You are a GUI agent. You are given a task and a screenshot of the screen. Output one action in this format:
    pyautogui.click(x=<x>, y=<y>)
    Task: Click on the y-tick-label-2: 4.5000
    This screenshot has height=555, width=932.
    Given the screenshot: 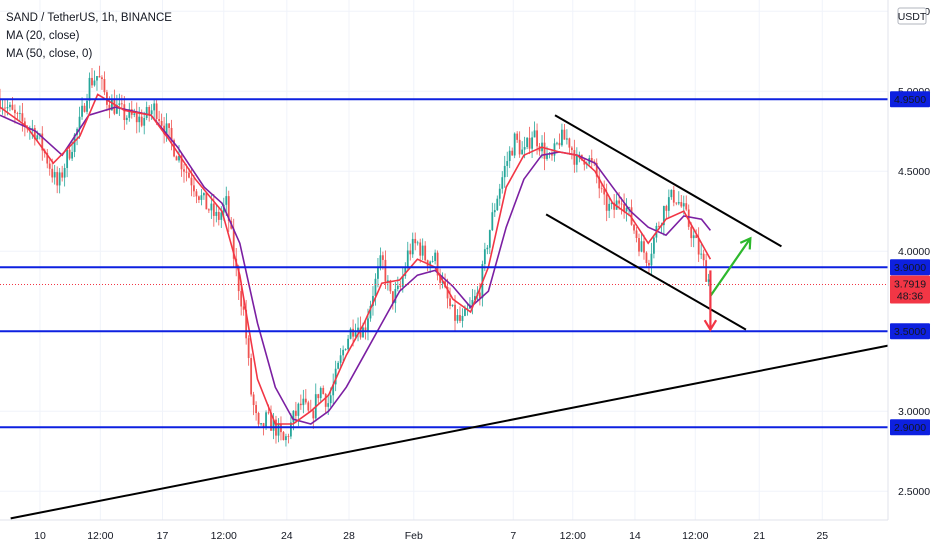 What is the action you would take?
    pyautogui.click(x=914, y=172)
    